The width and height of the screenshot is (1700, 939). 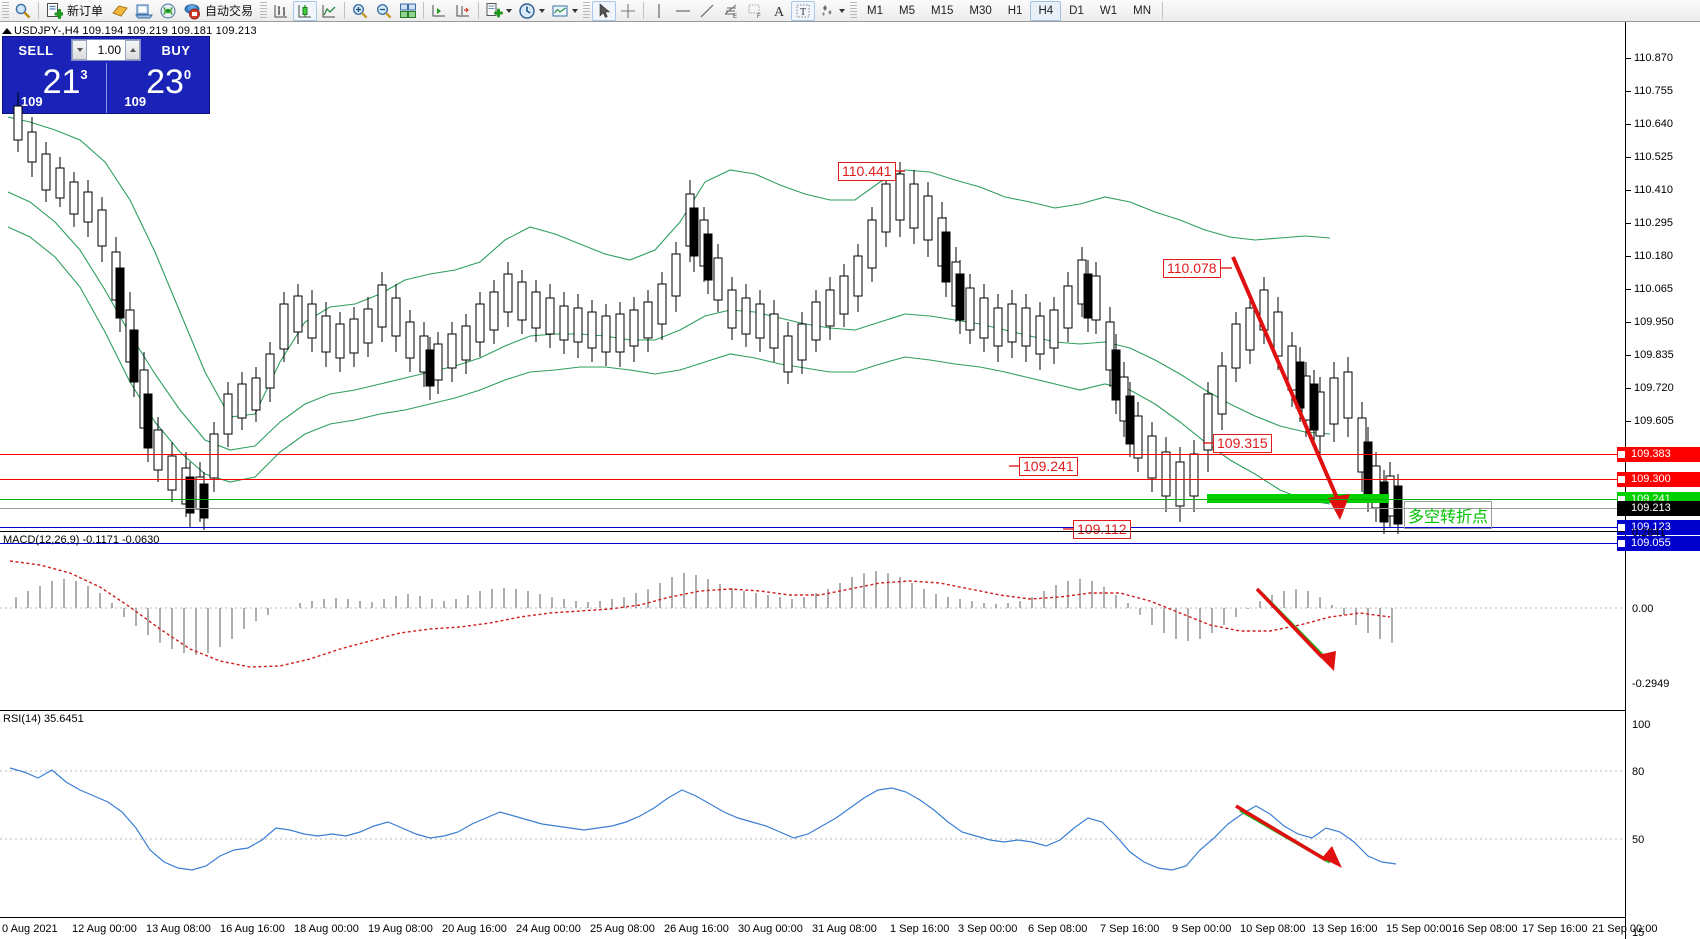 I want to click on price-tag-110078: 110.078, so click(x=1192, y=268).